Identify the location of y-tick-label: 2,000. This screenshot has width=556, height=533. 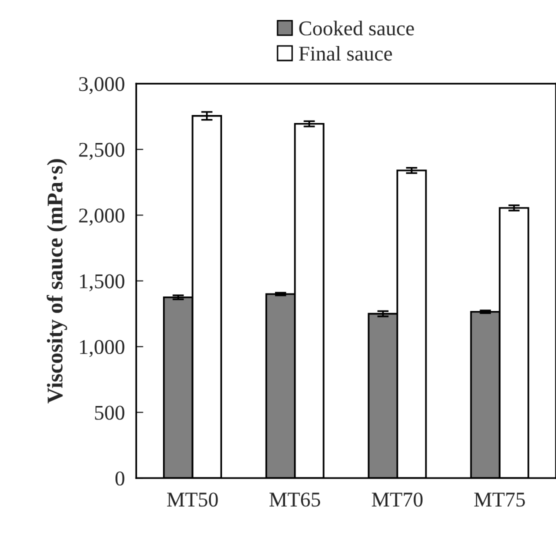
(101, 217).